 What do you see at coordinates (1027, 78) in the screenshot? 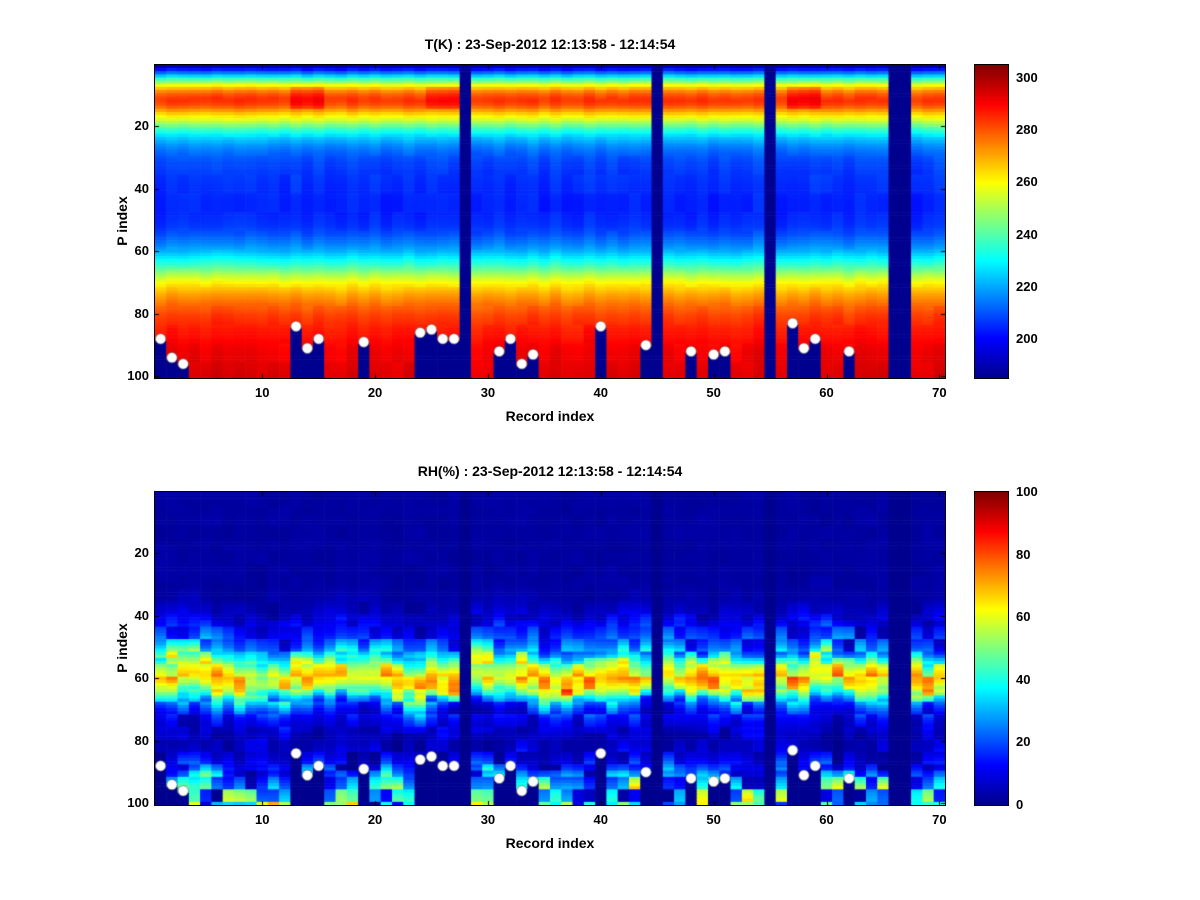
I see `colorbar-tick-label: 300` at bounding box center [1027, 78].